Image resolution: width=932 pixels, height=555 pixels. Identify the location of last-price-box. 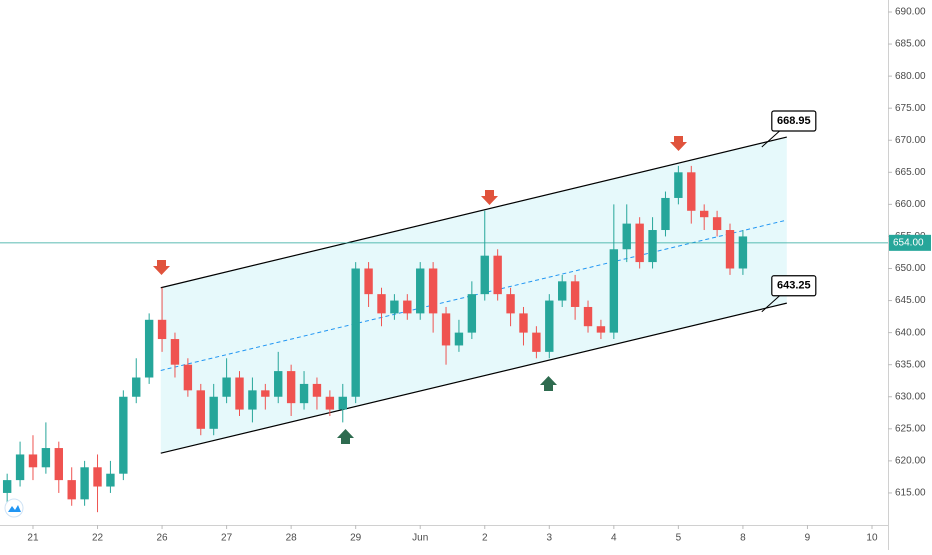
(910, 242).